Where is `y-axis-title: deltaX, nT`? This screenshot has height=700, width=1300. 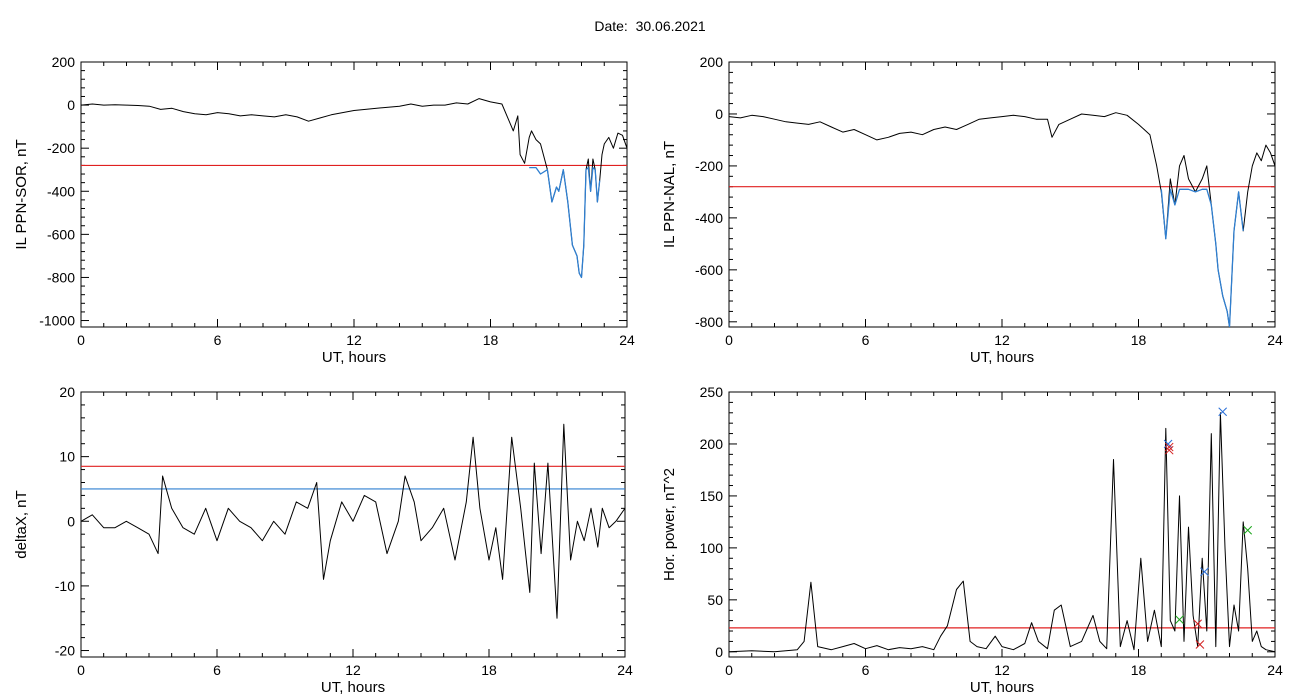 y-axis-title: deltaX, nT is located at coordinates (21, 524).